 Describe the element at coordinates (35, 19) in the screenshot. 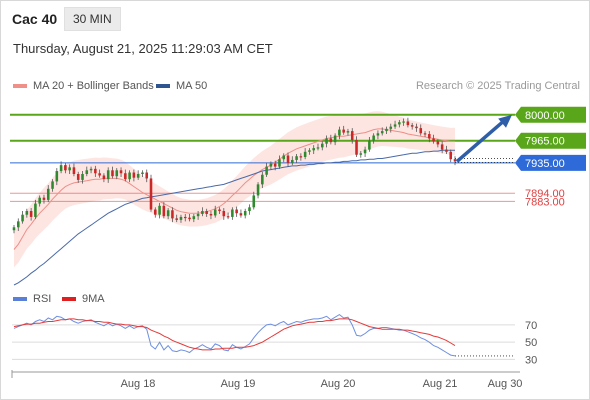

I see `instrument-title: Cac 40` at that location.